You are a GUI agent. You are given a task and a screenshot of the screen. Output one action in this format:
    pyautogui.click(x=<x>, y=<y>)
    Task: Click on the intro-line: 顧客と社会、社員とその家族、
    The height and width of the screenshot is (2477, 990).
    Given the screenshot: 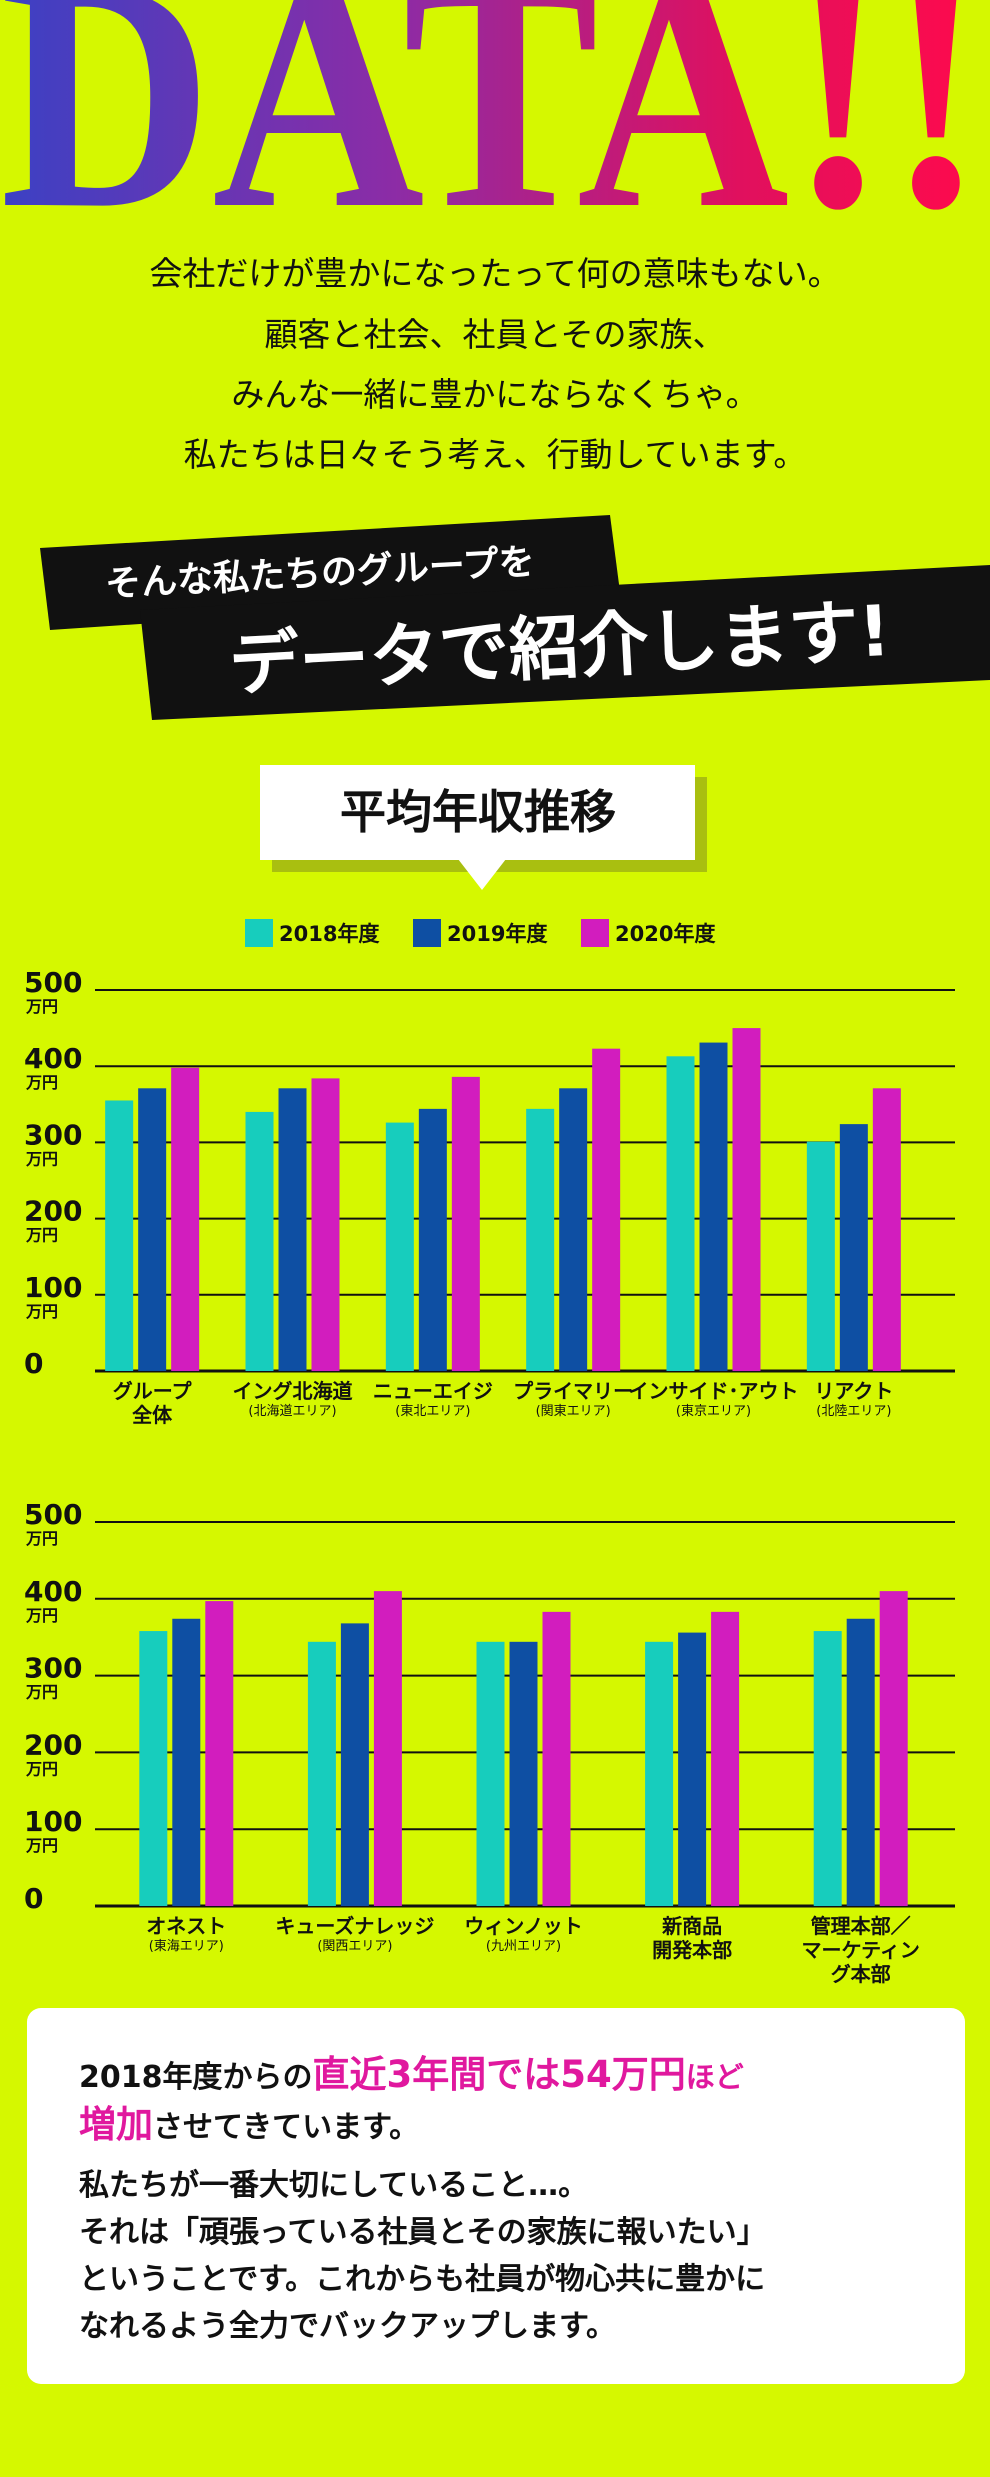 What is the action you would take?
    pyautogui.click(x=494, y=334)
    